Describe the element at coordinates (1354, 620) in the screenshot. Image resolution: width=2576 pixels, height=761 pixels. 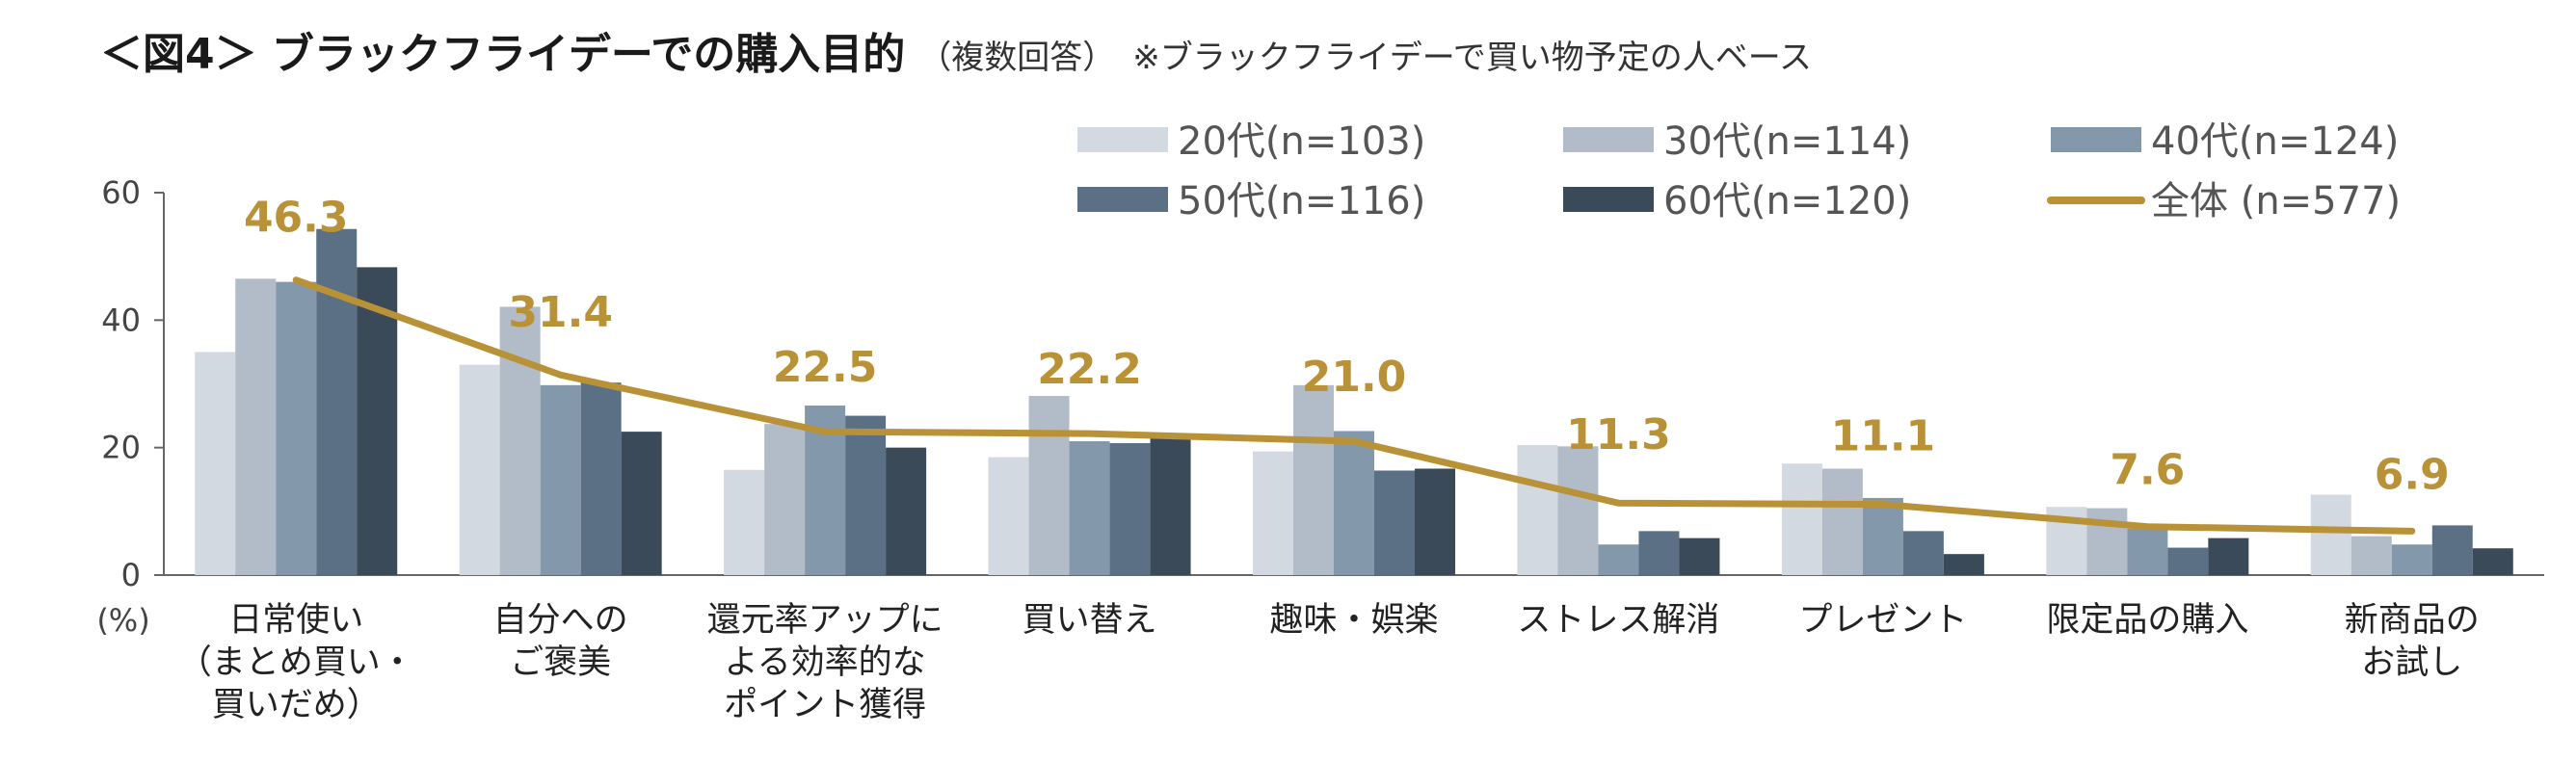
I see `category-label: 趣味・娯楽` at that location.